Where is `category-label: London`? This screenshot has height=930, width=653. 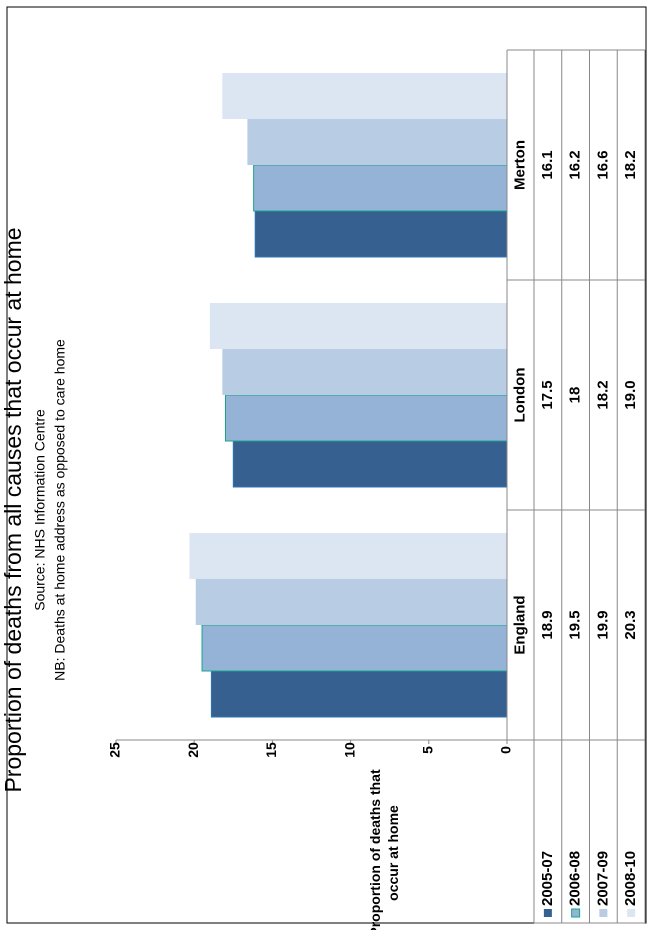 category-label: London is located at coordinates (519, 395).